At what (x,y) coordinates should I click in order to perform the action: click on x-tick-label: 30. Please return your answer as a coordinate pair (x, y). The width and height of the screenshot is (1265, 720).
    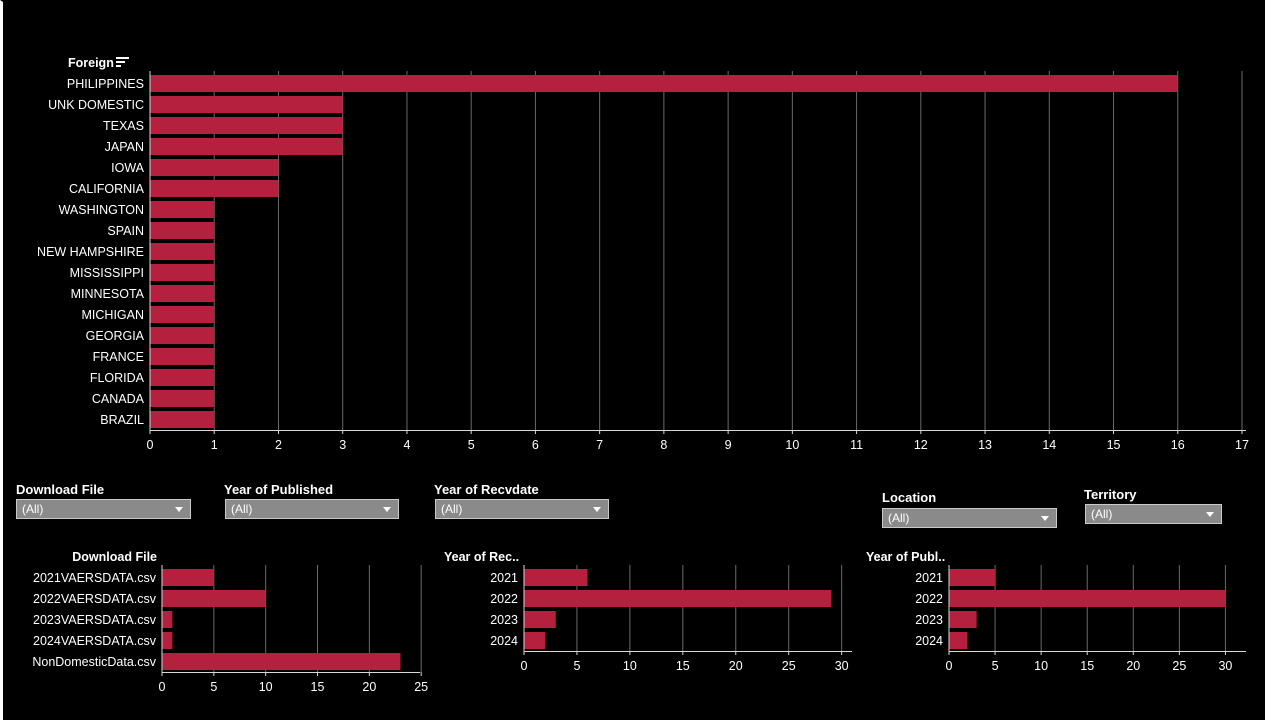
    Looking at the image, I should click on (842, 666).